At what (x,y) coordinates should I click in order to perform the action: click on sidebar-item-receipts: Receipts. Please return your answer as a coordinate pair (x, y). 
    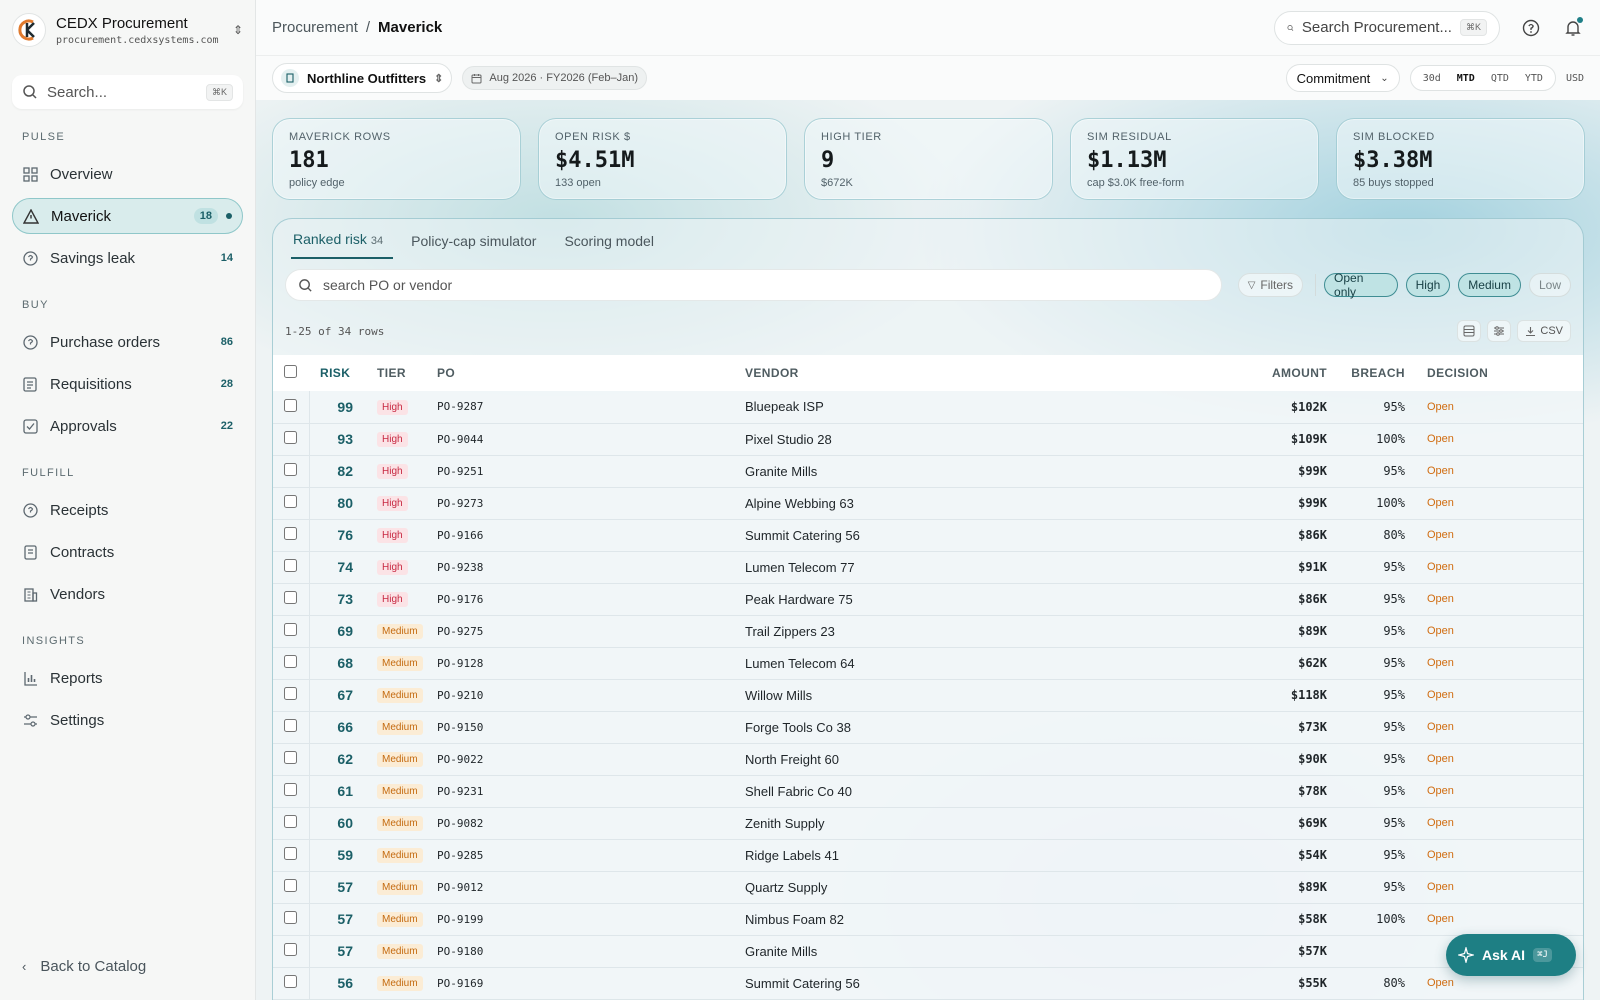
    Looking at the image, I should click on (127, 510).